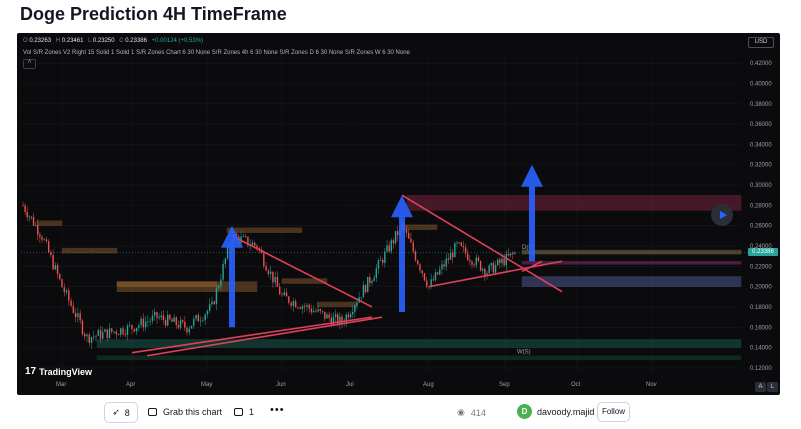  What do you see at coordinates (90, 41) in the screenshot?
I see `low-label: L` at bounding box center [90, 41].